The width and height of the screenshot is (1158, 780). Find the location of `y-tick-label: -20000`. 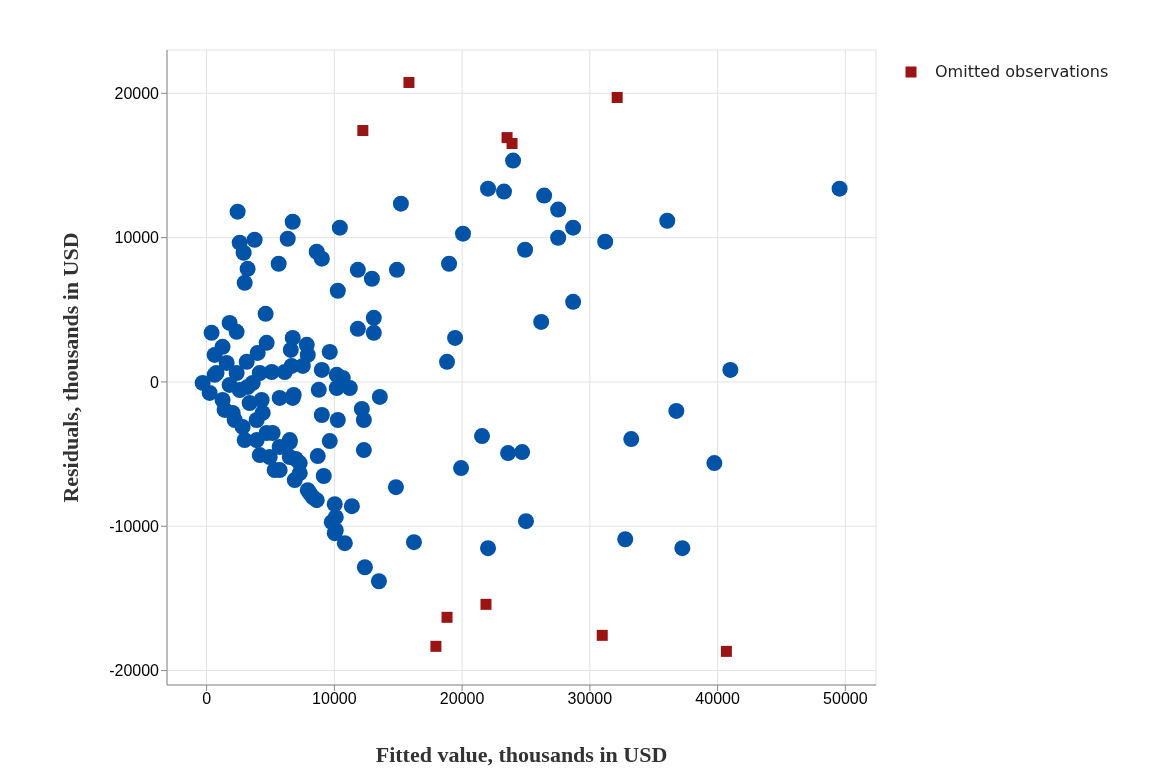

y-tick-label: -20000 is located at coordinates (134, 671).